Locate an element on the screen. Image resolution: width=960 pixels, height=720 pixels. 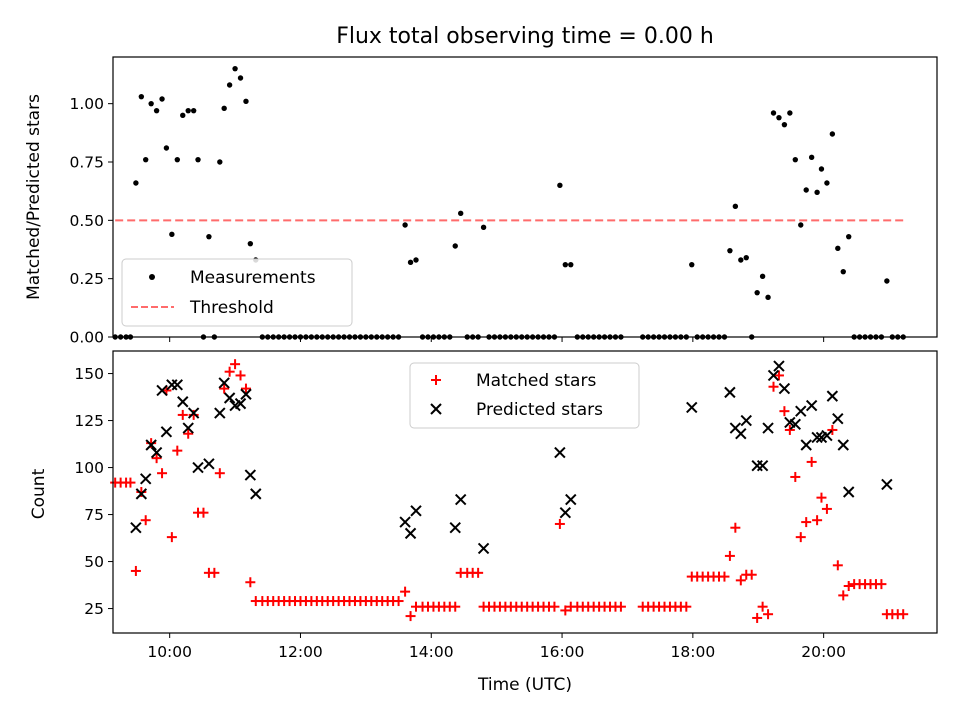
bottom-x-tick-label: 20:00 is located at coordinates (823, 652).